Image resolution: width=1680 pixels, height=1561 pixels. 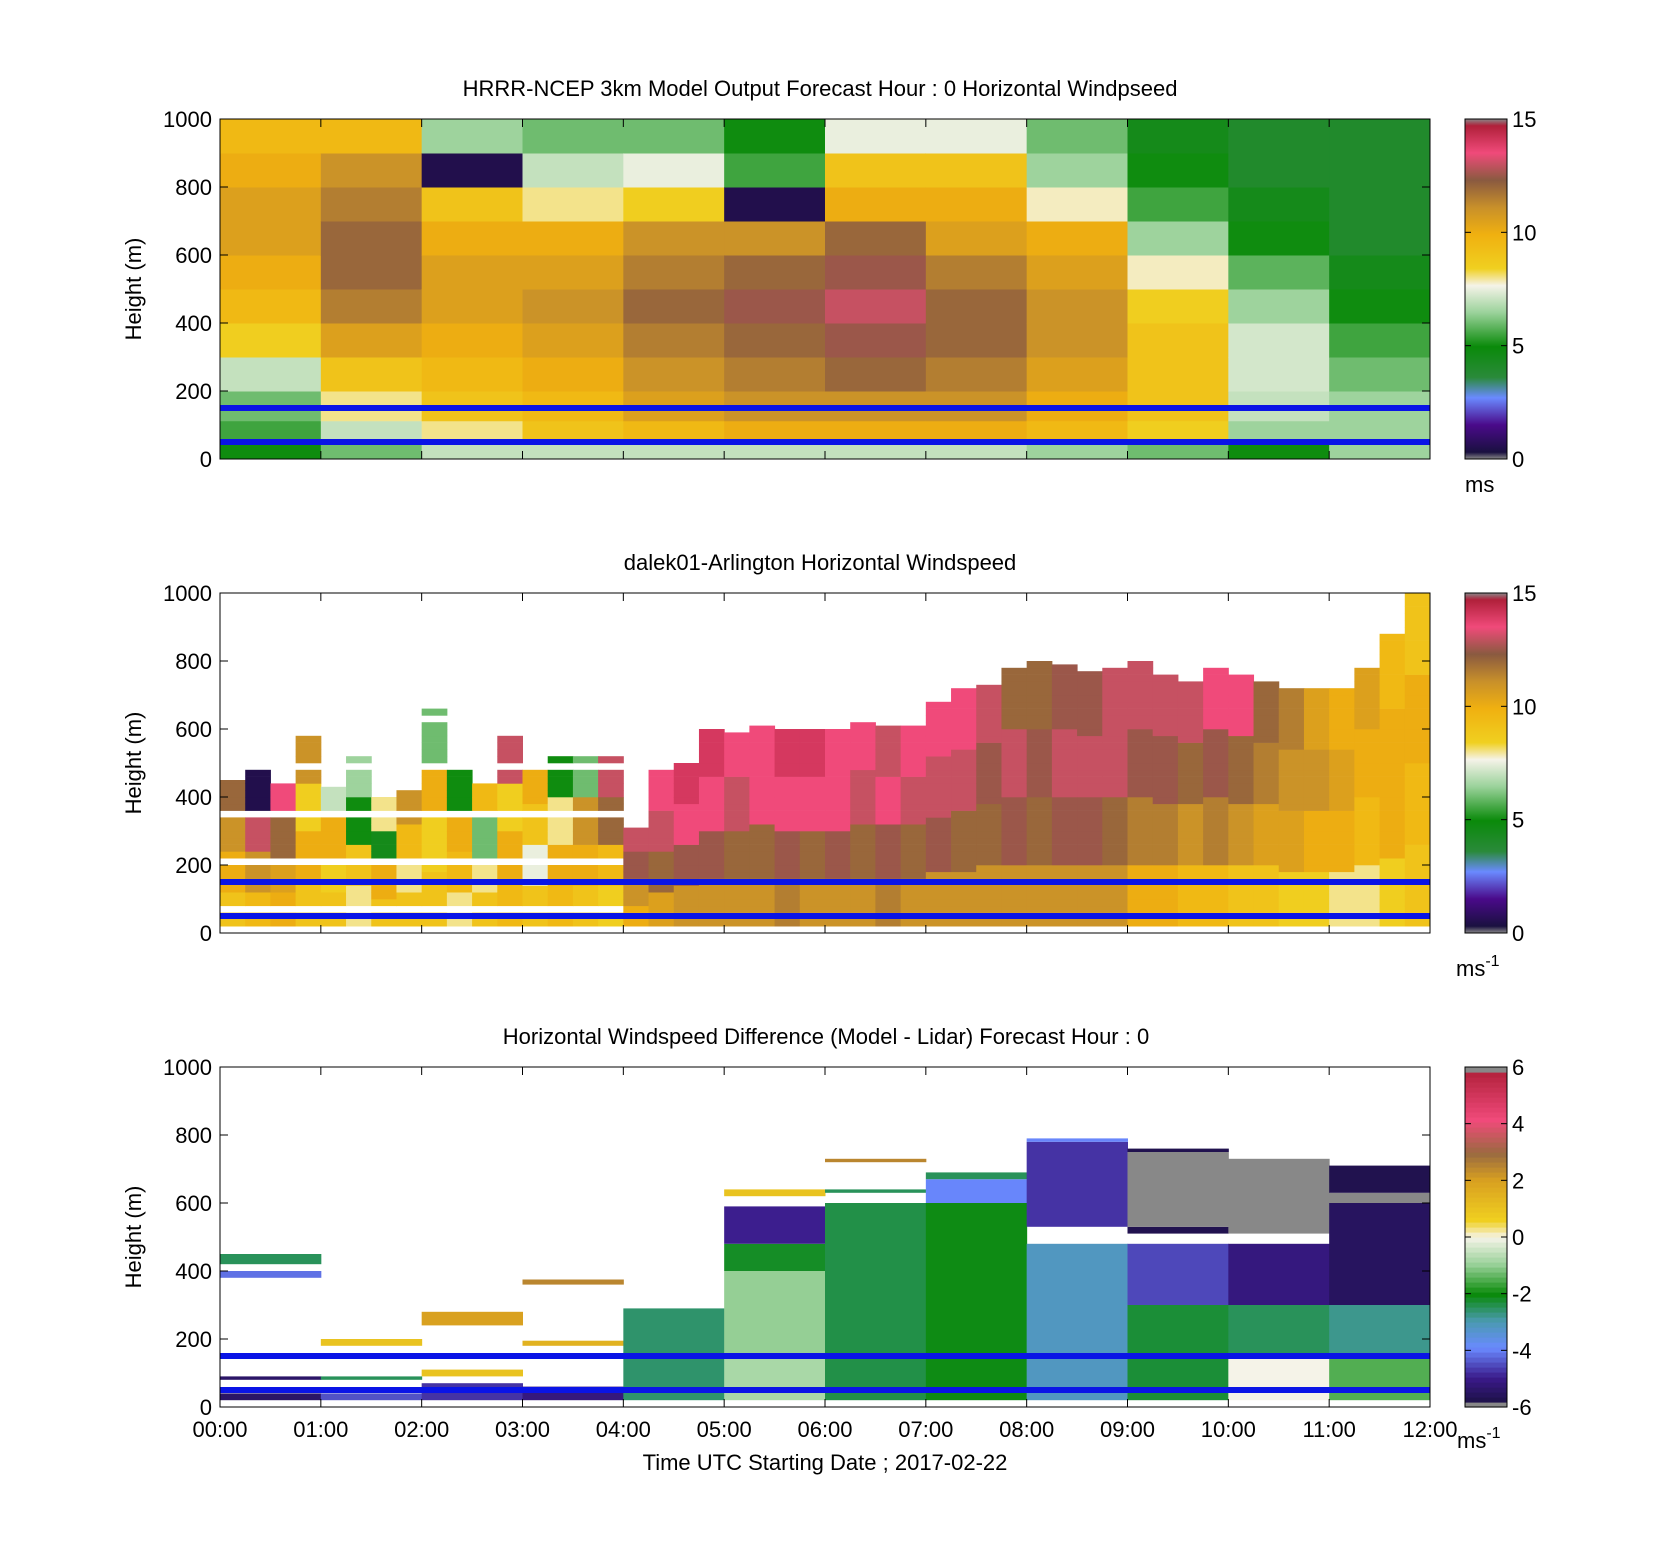 What do you see at coordinates (824, 1429) in the screenshot?
I see `x-tick-label: 06:00` at bounding box center [824, 1429].